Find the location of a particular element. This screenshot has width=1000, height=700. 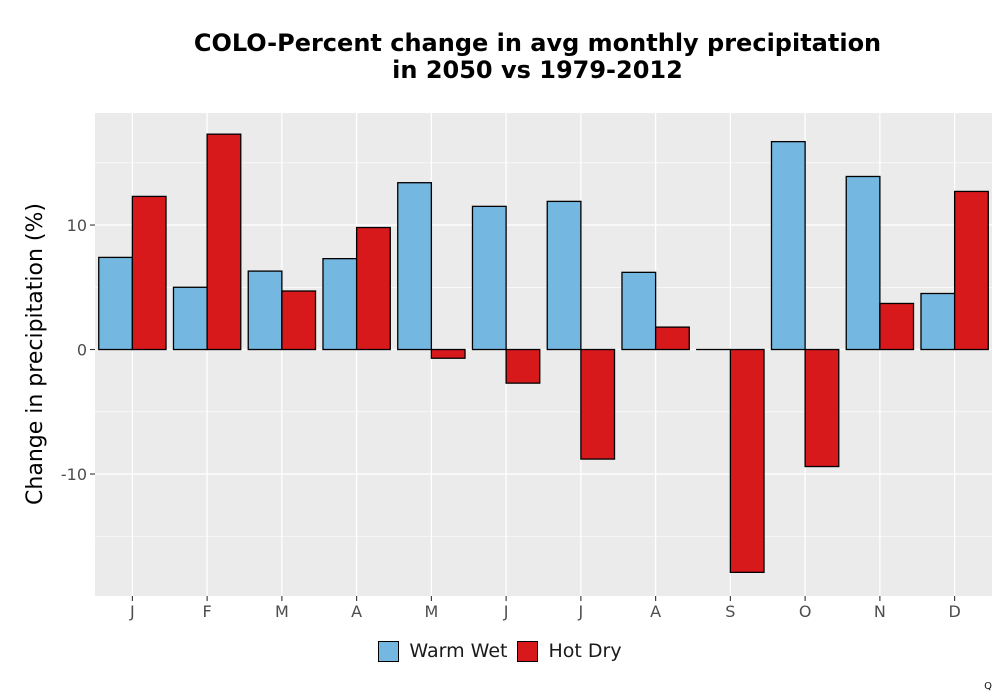

x-tick-label: S is located at coordinates (730, 611).